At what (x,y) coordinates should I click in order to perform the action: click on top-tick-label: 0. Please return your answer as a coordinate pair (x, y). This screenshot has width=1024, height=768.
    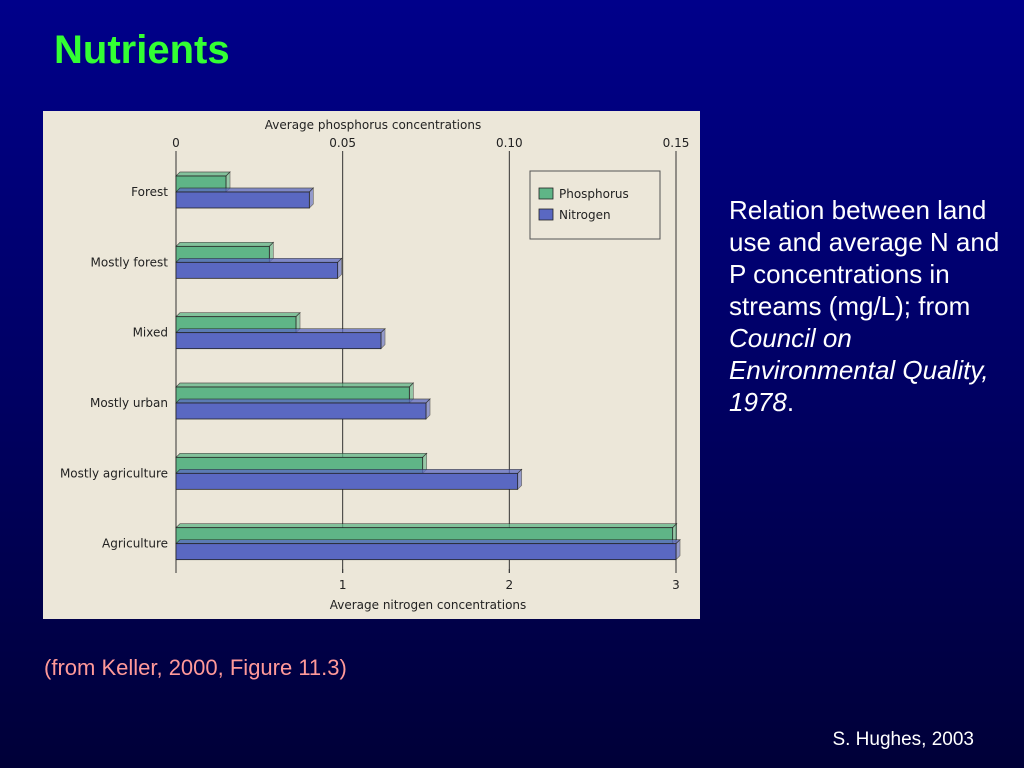
    Looking at the image, I should click on (176, 143).